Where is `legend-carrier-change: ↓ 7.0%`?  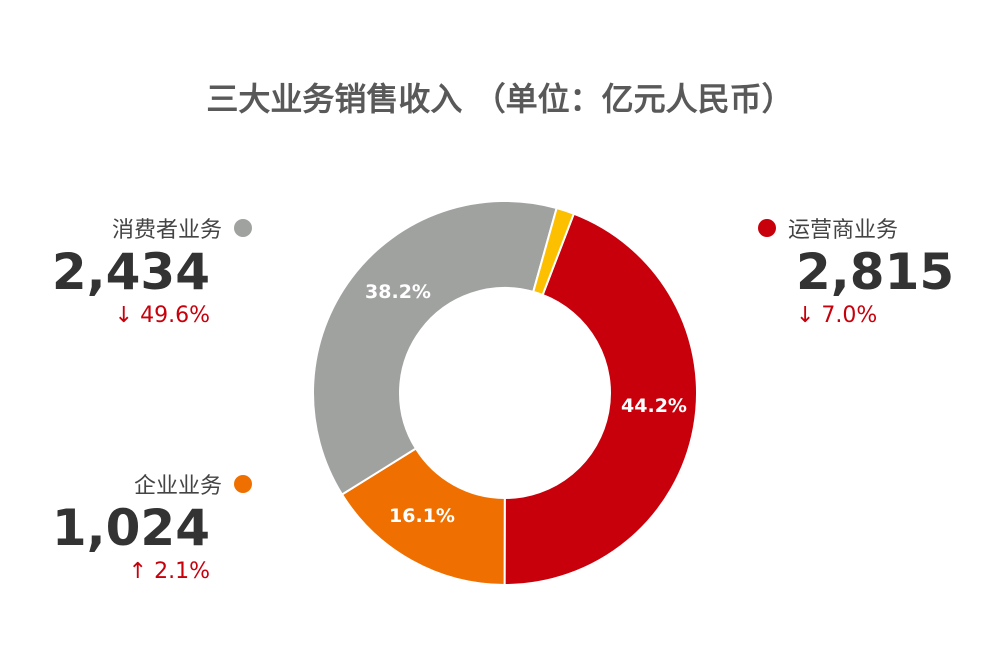 legend-carrier-change: ↓ 7.0% is located at coordinates (837, 315).